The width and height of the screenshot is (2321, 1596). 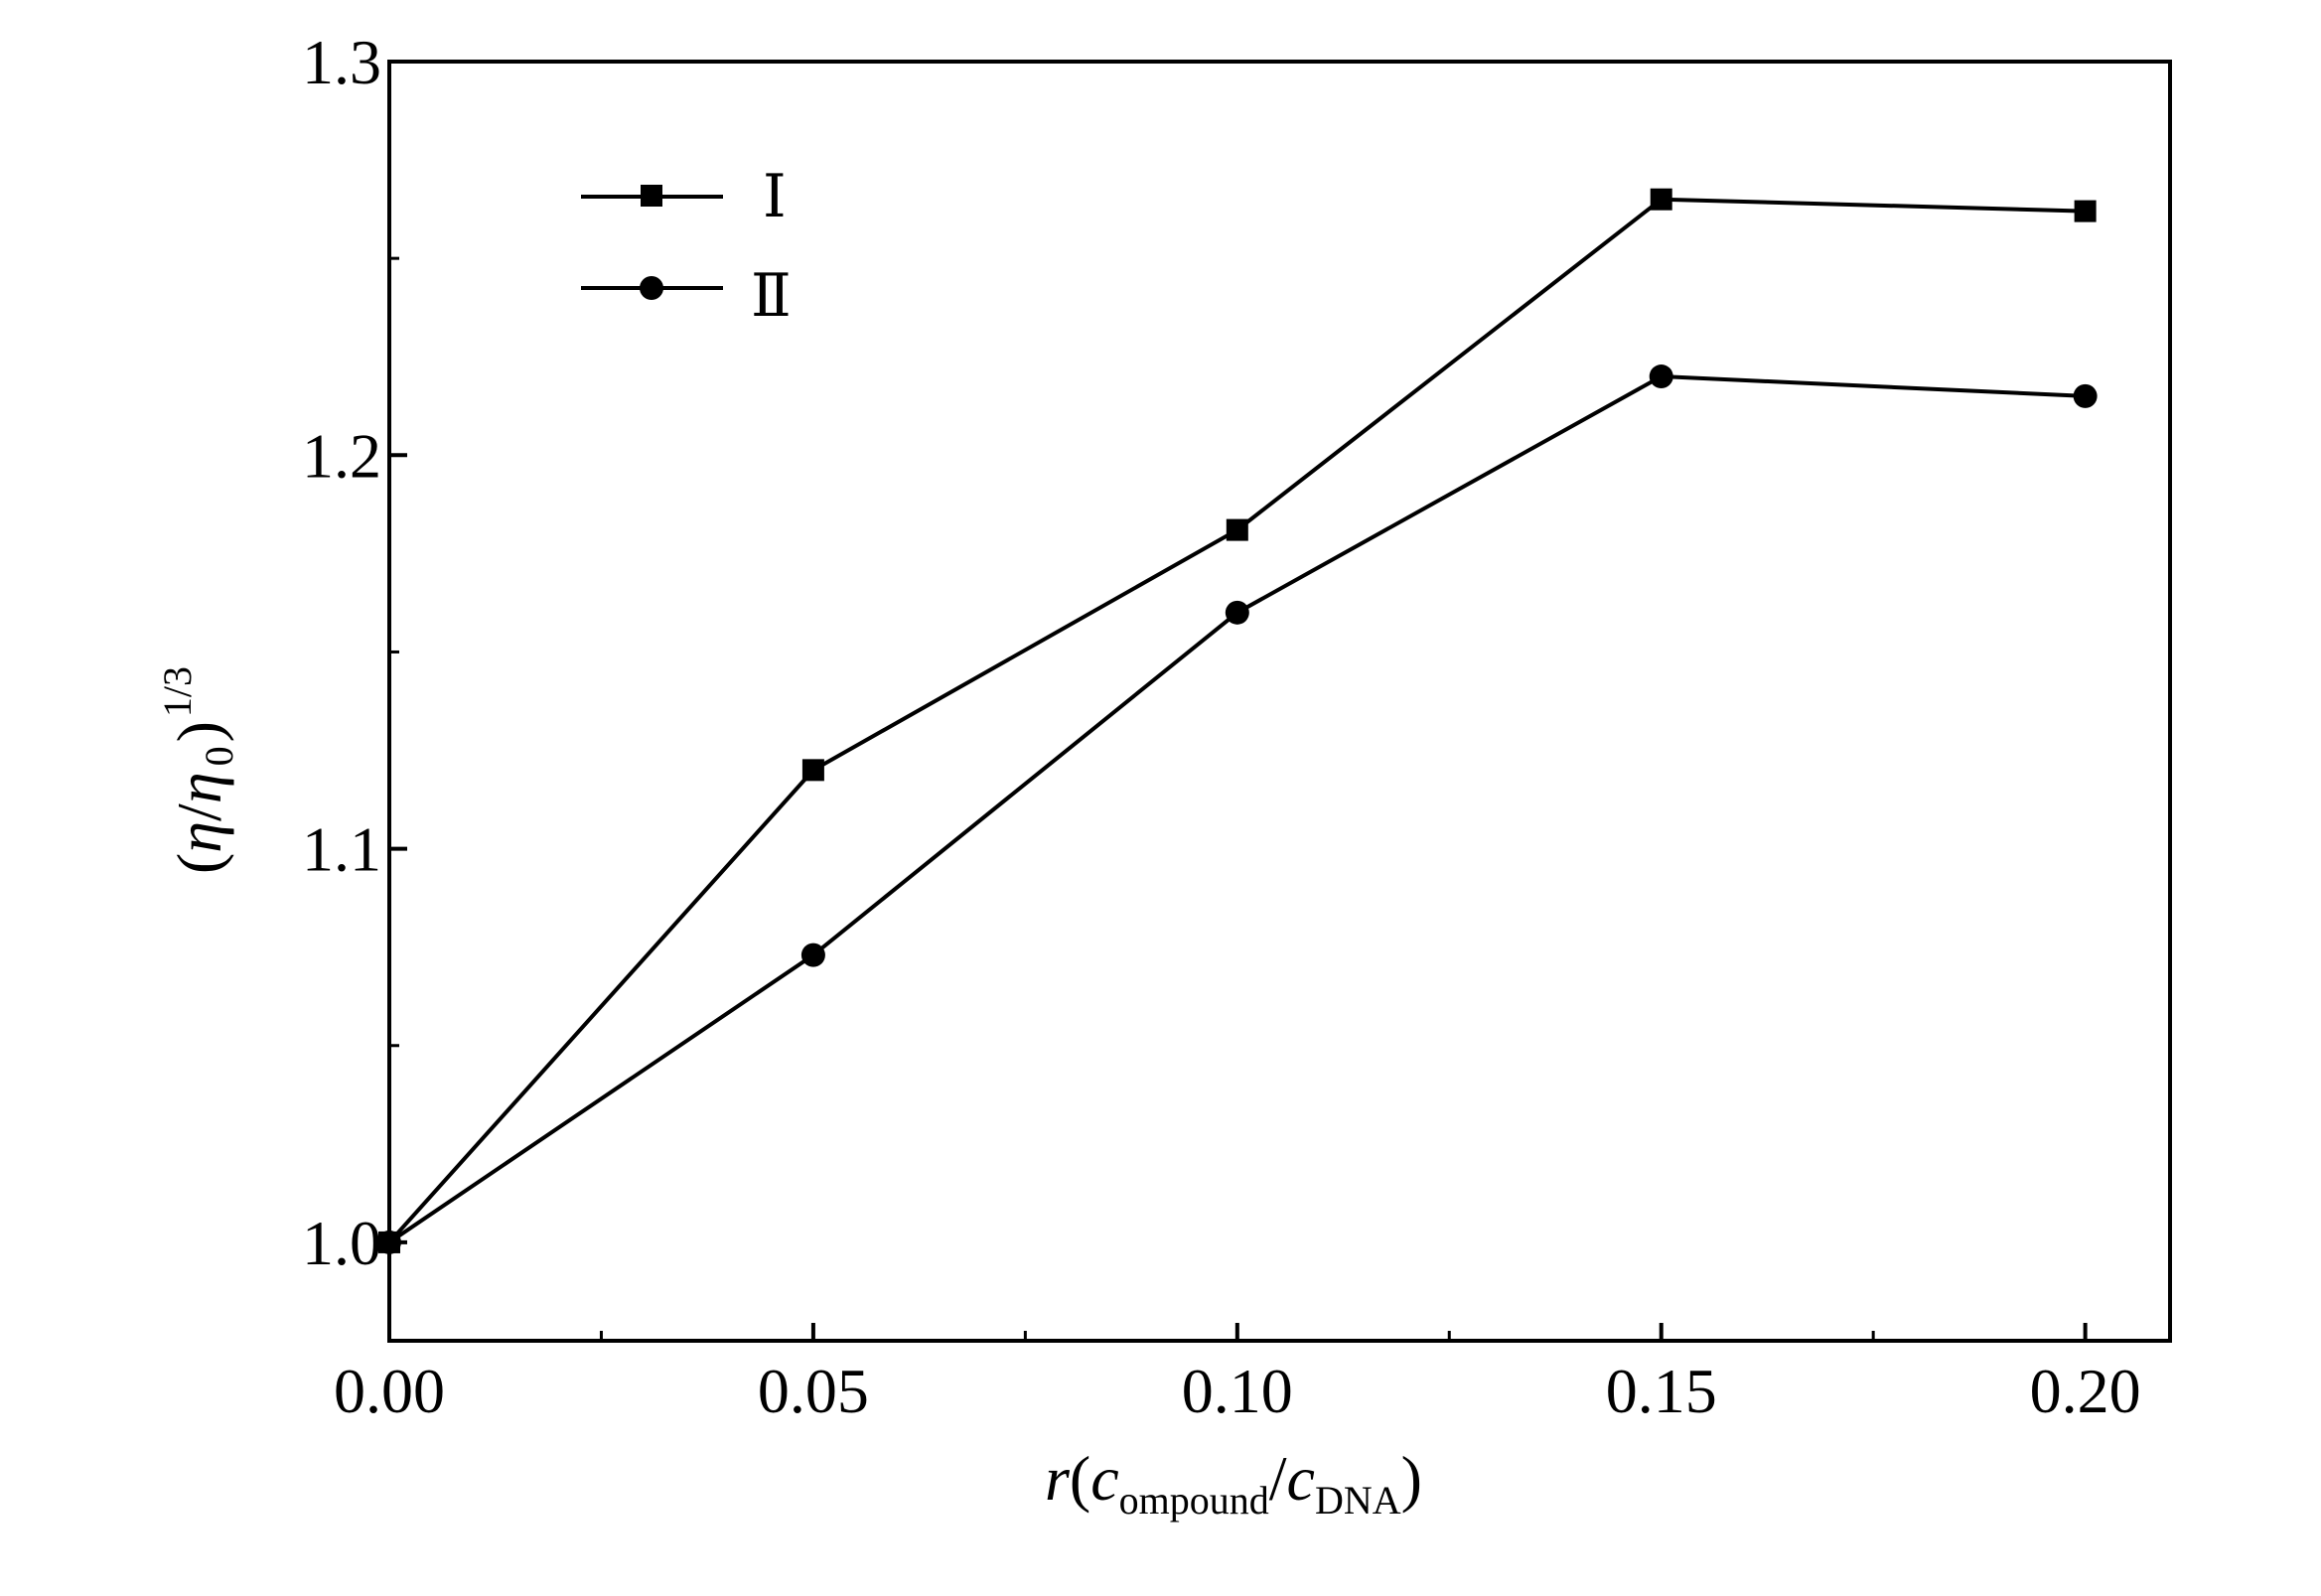 I want to click on y-axis-label: (η/η0)1/3, so click(x=198, y=770).